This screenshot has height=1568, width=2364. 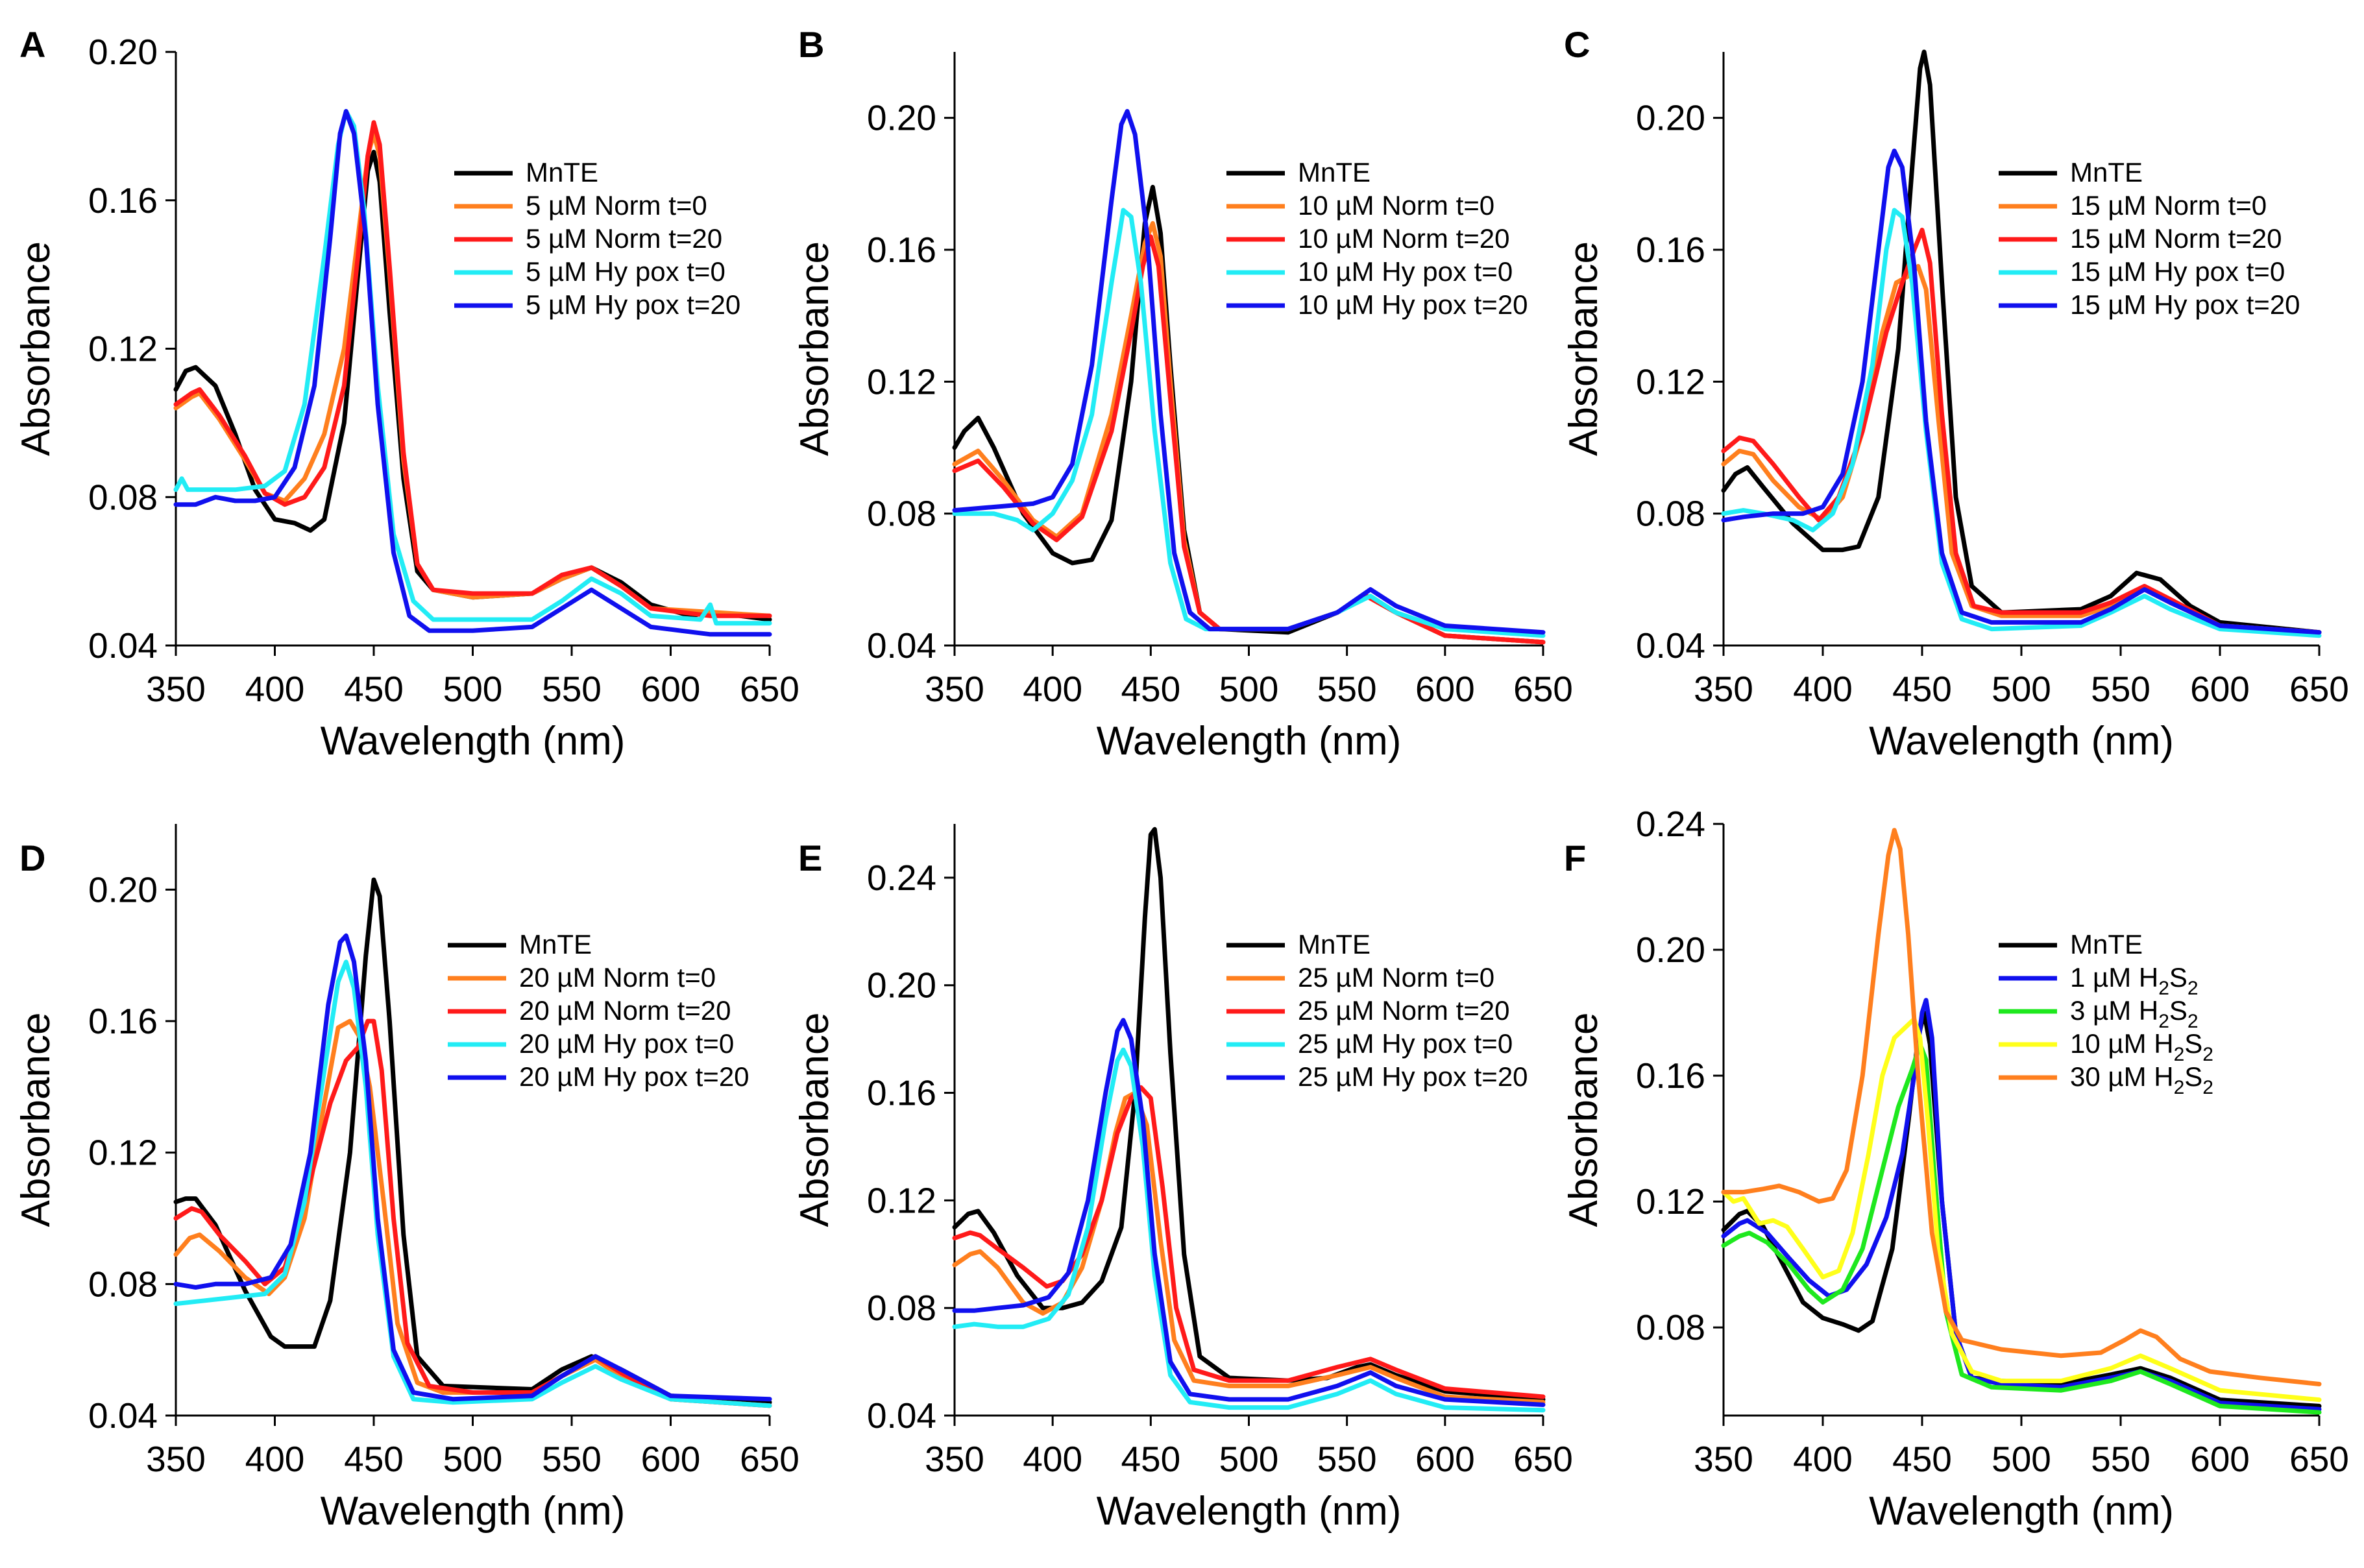 I want to click on pd-x-tick-label: 500, so click(x=473, y=1459).